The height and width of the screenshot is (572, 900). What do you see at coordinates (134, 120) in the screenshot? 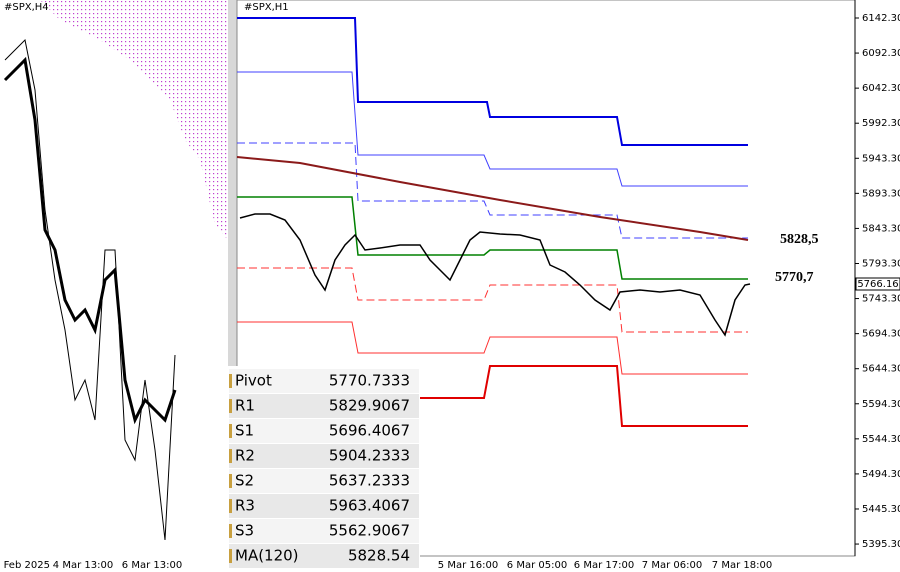
I see `ichimoku-cloud` at bounding box center [134, 120].